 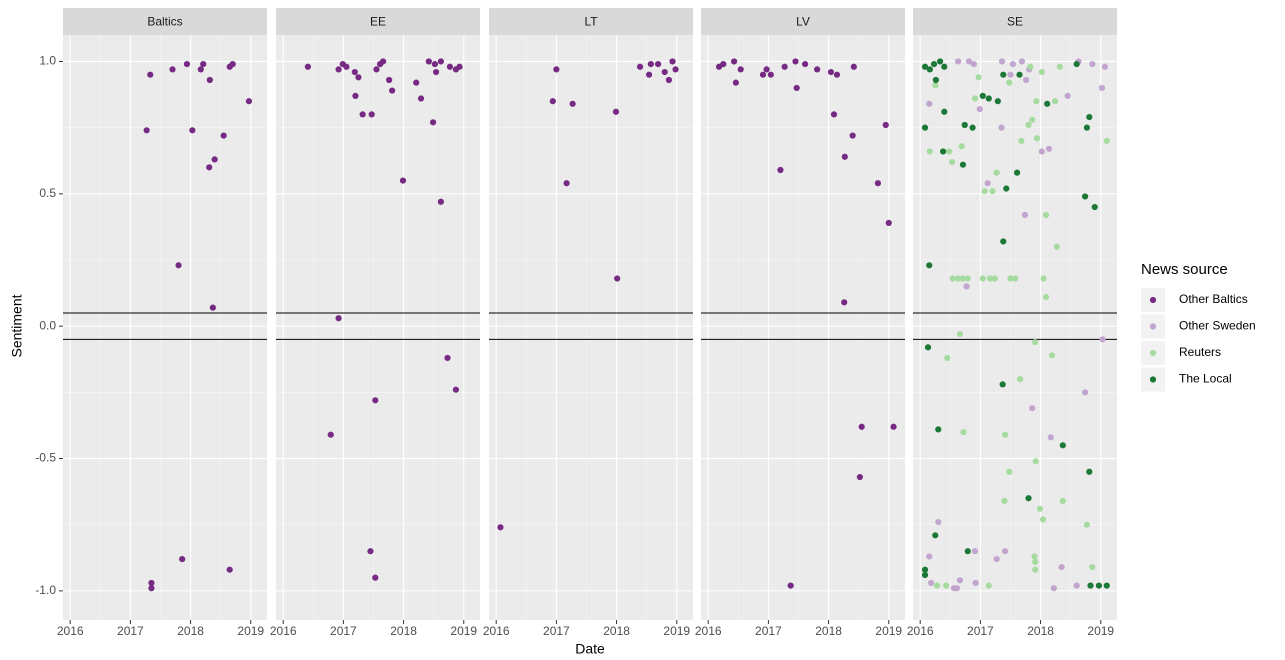 I want to click on y-axis-title: Sentiment, so click(x=17, y=325).